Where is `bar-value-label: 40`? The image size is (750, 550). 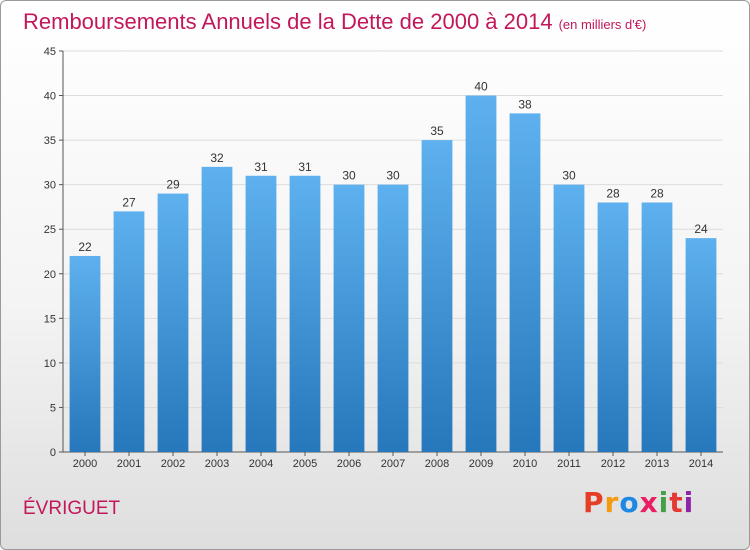 bar-value-label: 40 is located at coordinates (481, 87).